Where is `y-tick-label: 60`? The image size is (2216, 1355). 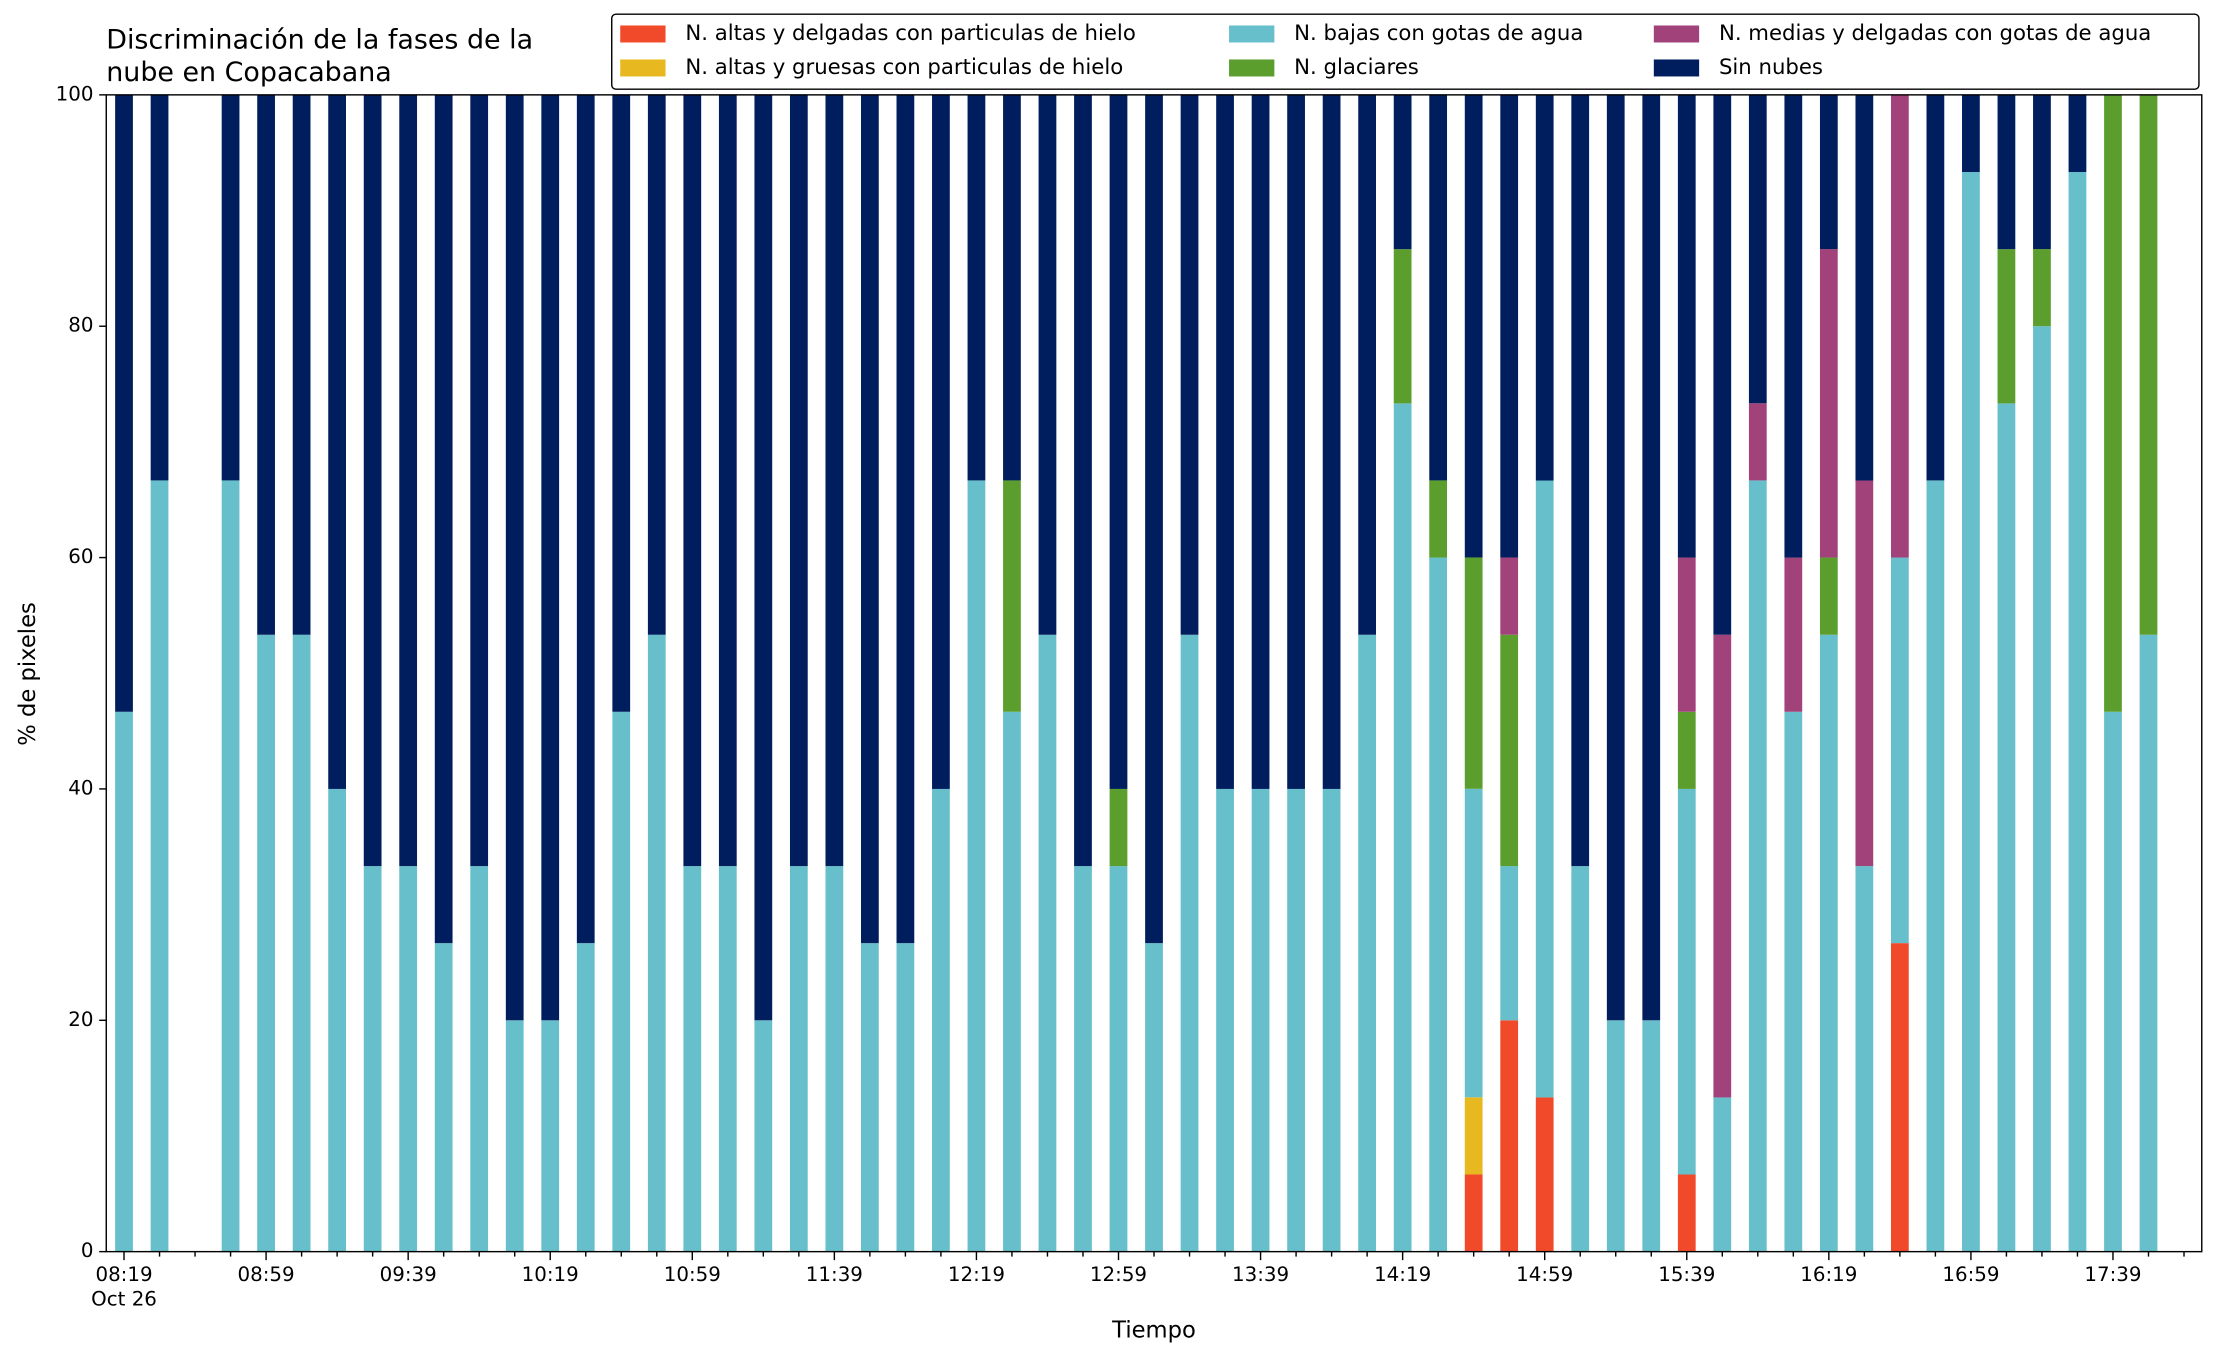
y-tick-label: 60 is located at coordinates (80, 556).